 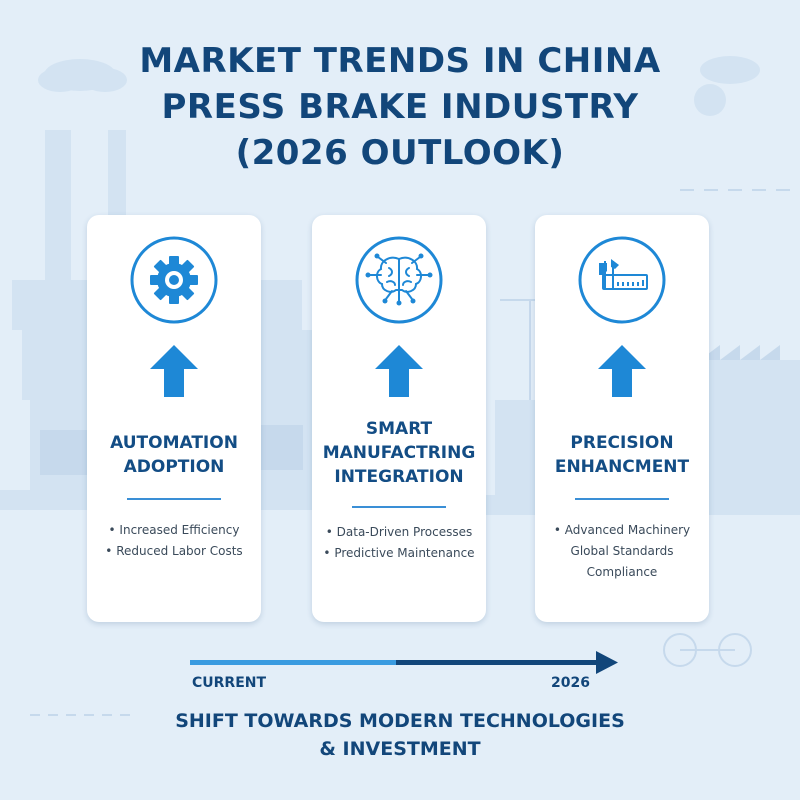 I want to click on bullet-item: • Predictive Maintenance, so click(x=399, y=553).